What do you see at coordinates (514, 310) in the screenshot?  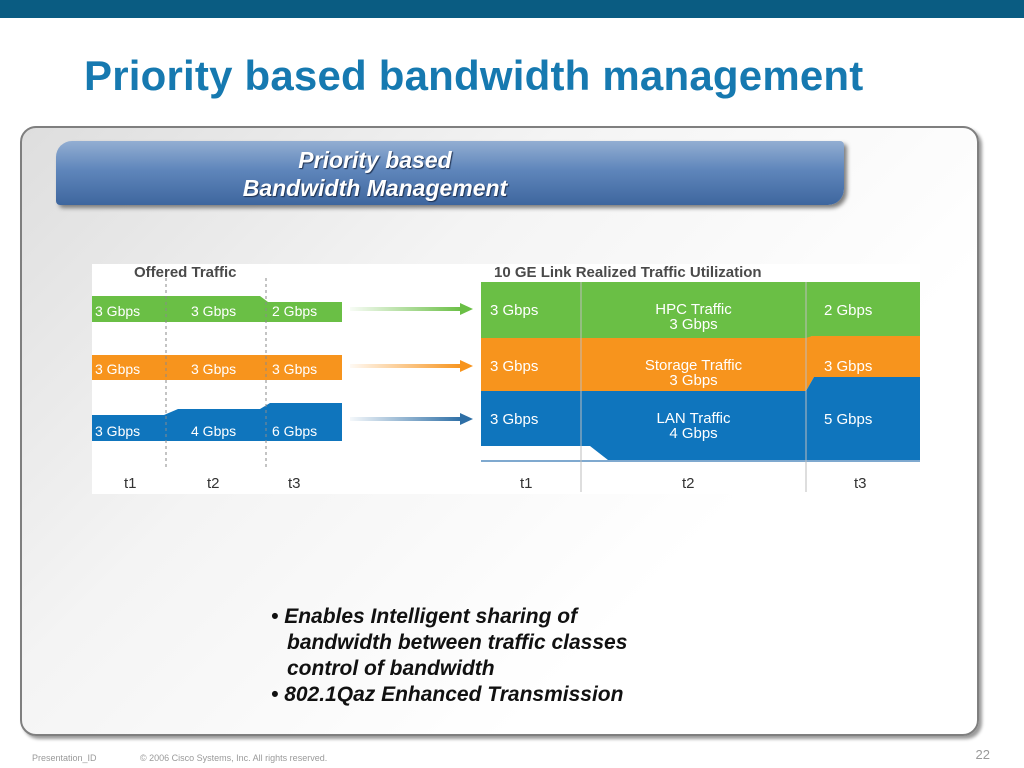 I see `realized-hpc-t1: 3 Gbps` at bounding box center [514, 310].